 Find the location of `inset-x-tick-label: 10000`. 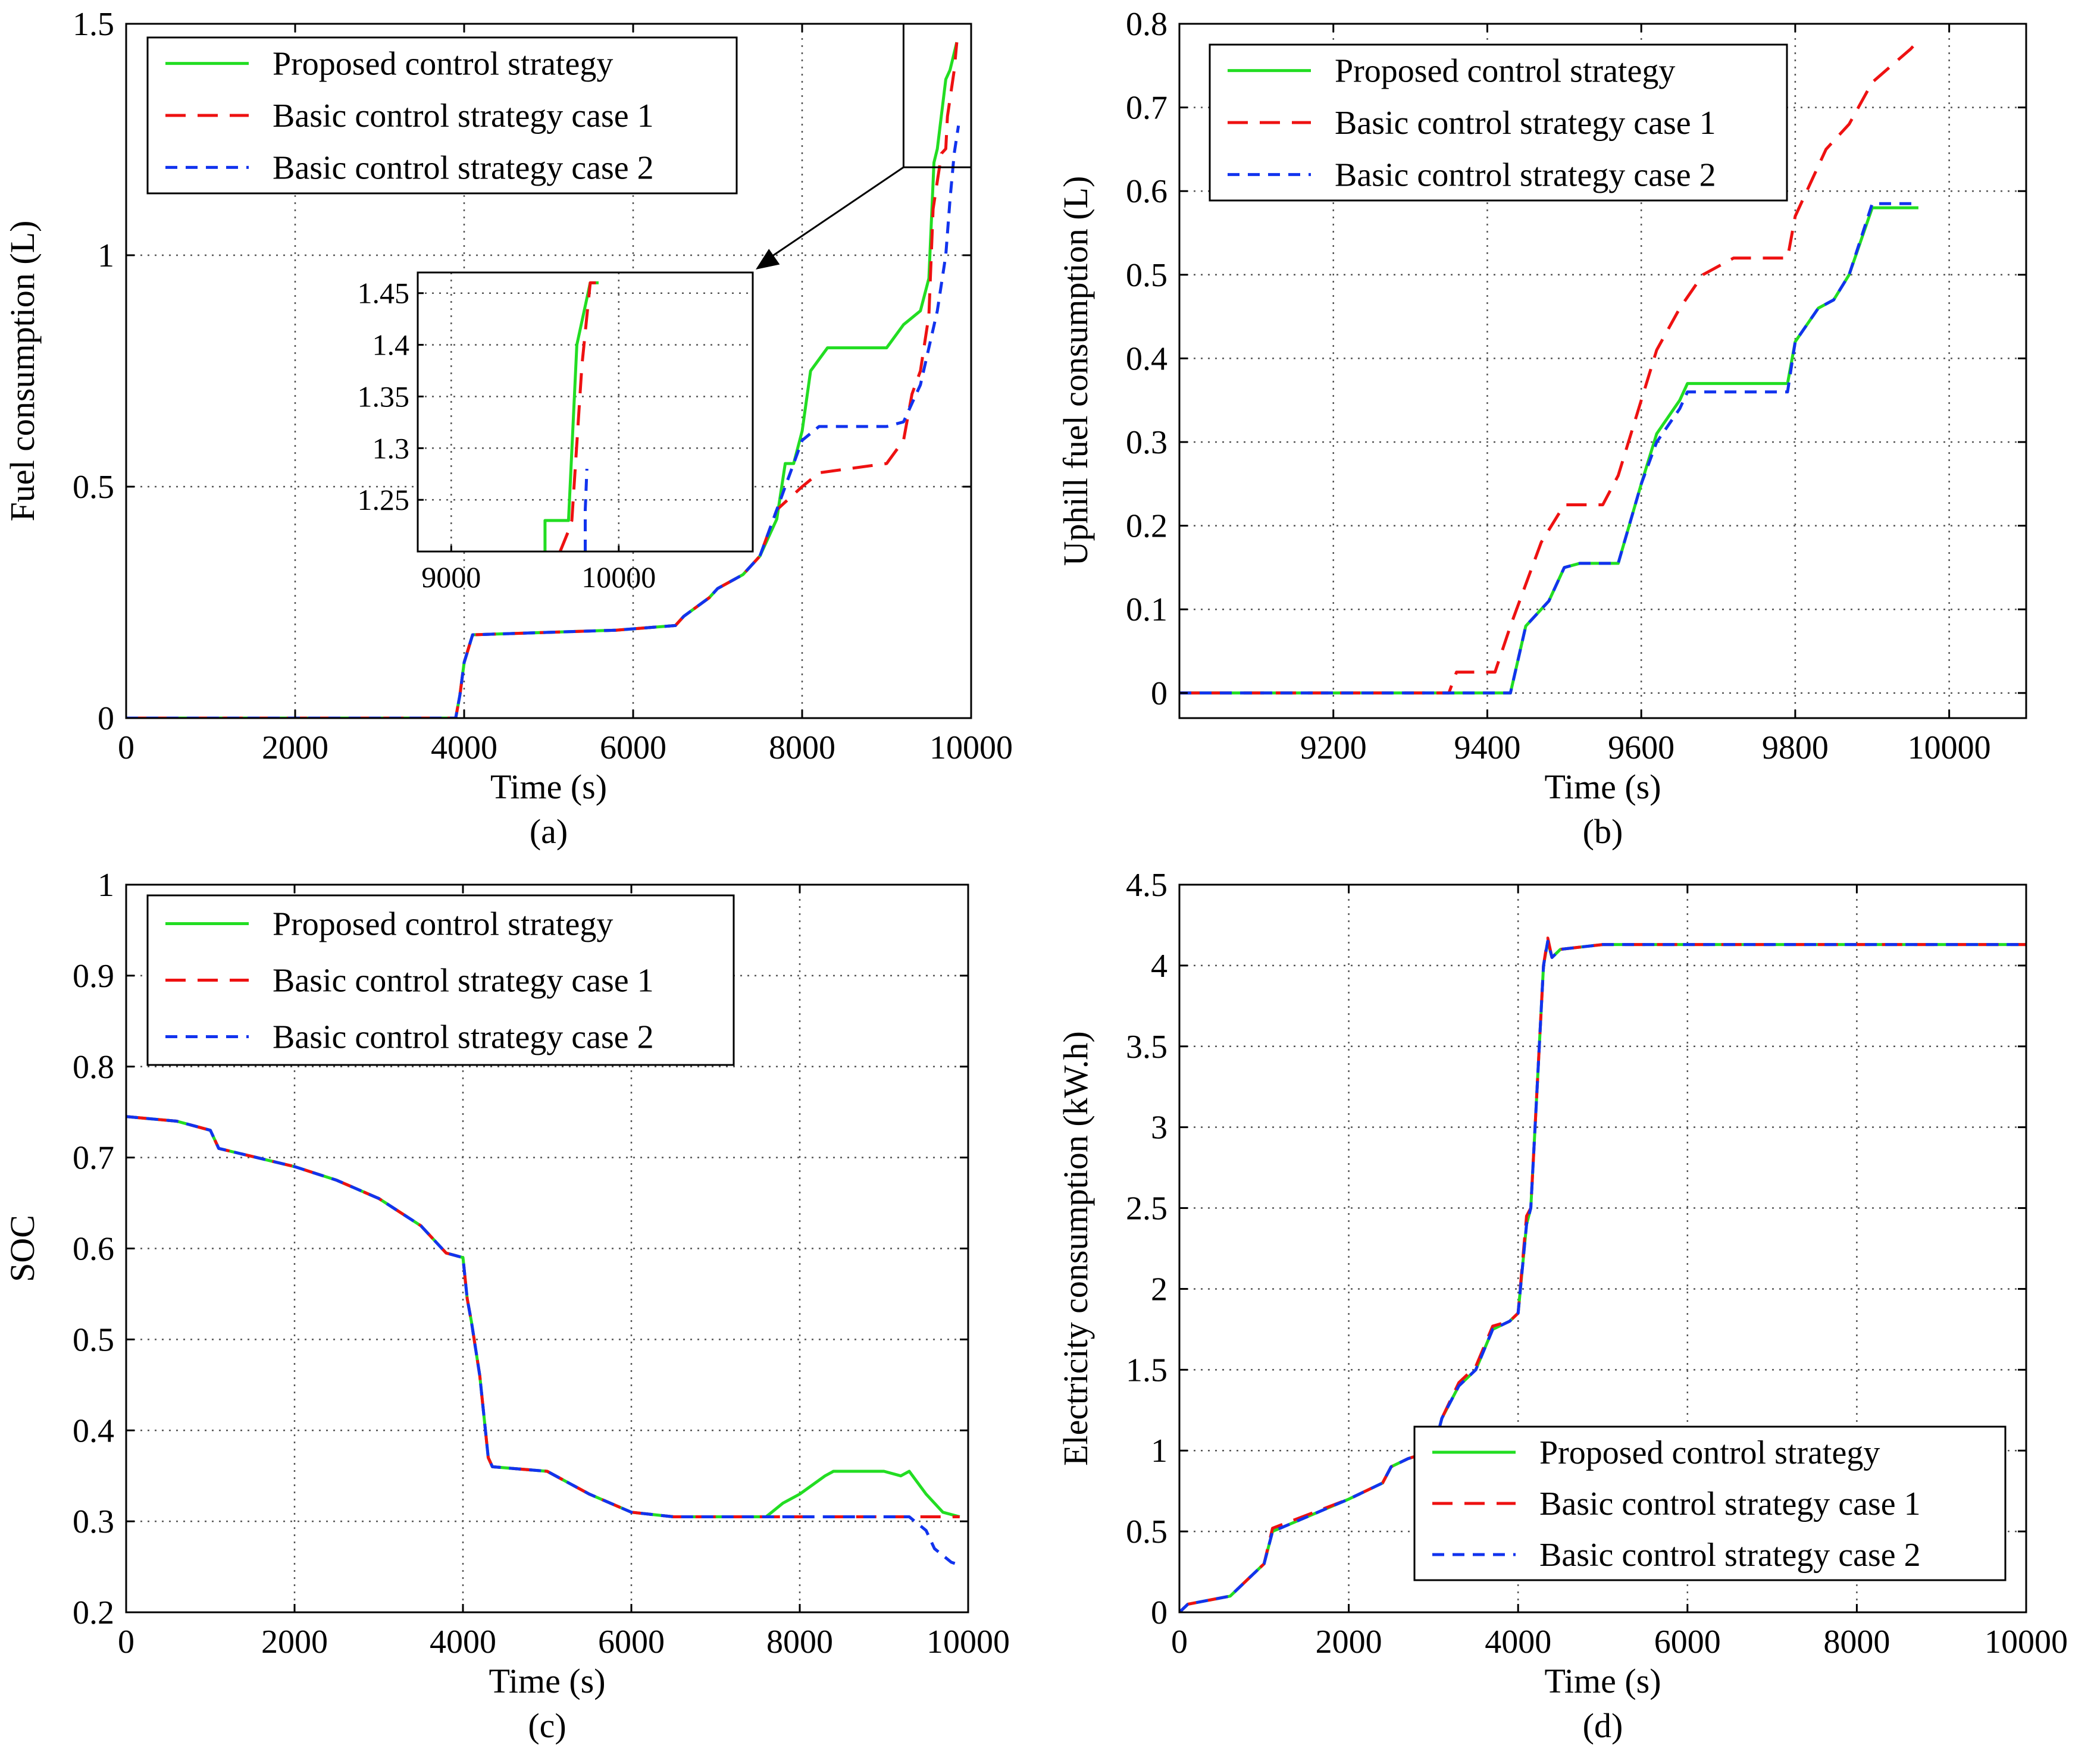

inset-x-tick-label: 10000 is located at coordinates (618, 577).